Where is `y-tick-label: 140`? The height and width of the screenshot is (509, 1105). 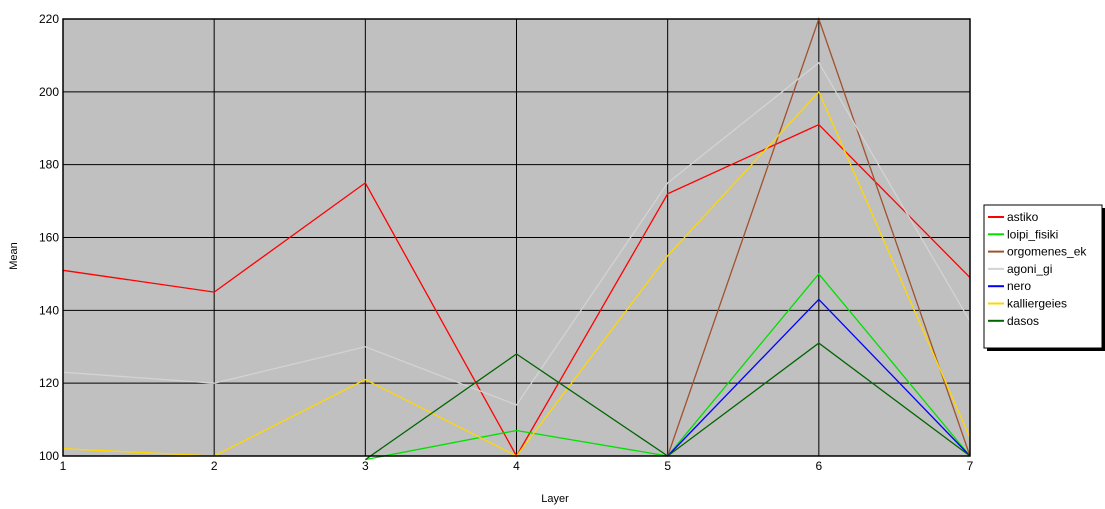 y-tick-label: 140 is located at coordinates (49, 310).